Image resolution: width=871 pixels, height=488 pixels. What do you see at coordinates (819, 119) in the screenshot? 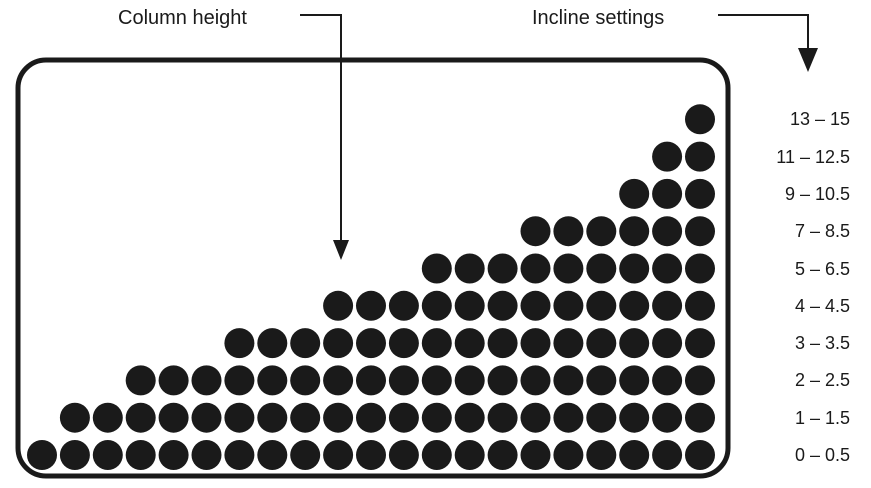
I see `incline-level-label: 13 – 15` at bounding box center [819, 119].